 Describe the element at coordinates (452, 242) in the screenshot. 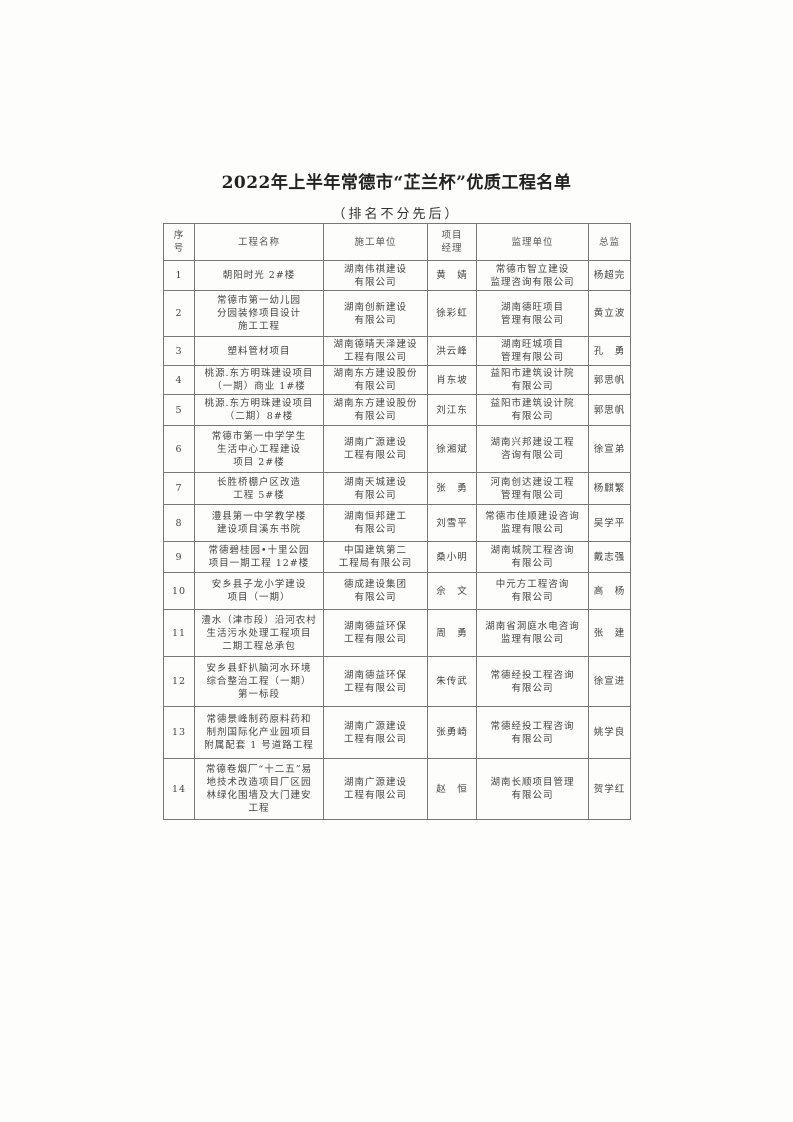

I see `header-project-manager: 项目 经理` at that location.